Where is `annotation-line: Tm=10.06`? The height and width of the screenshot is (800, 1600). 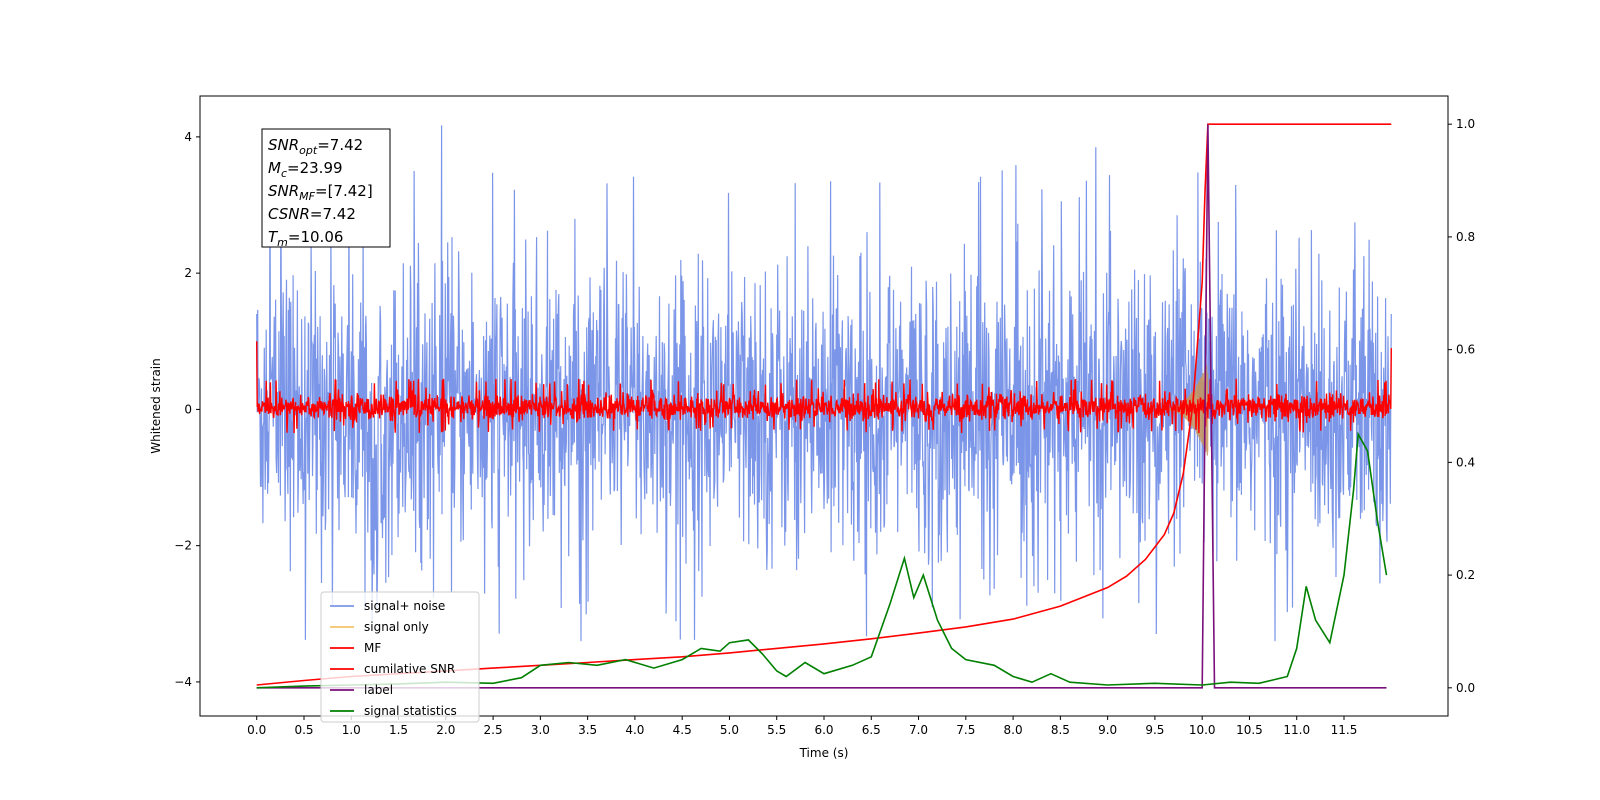 annotation-line: Tm=10.06 is located at coordinates (305, 238).